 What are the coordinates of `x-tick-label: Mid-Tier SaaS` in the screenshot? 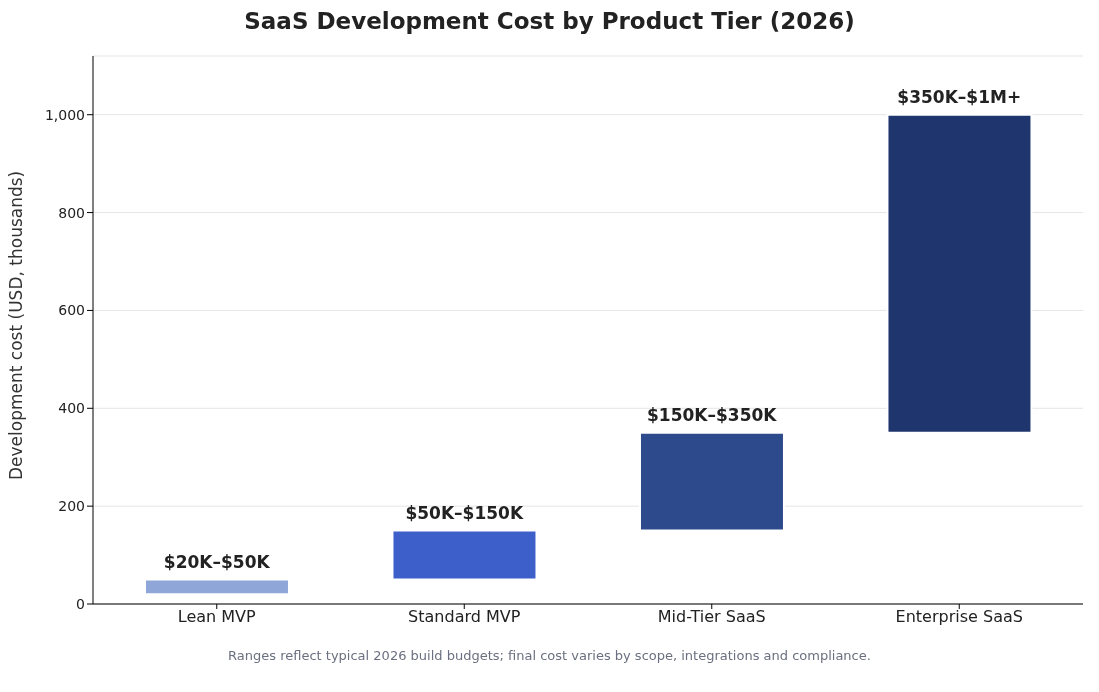 It's located at (711, 617).